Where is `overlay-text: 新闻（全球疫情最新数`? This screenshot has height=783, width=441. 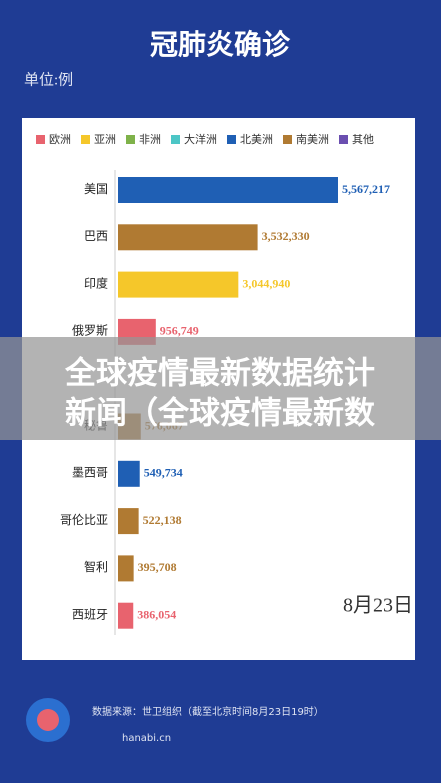
overlay-text: 新闻（全球疫情最新数 is located at coordinates (220, 414).